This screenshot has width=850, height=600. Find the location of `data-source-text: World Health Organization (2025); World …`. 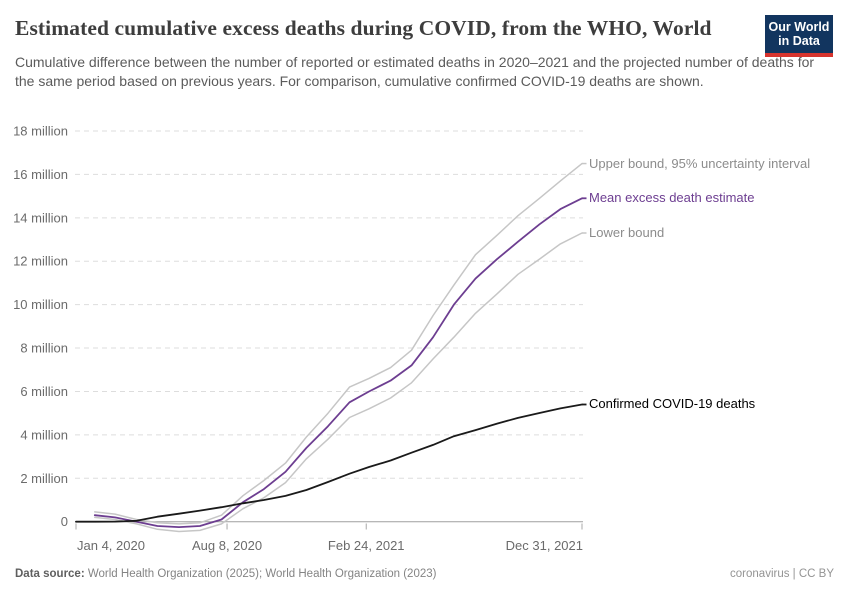

data-source-text: World Health Organization (2025); World … is located at coordinates (262, 574).